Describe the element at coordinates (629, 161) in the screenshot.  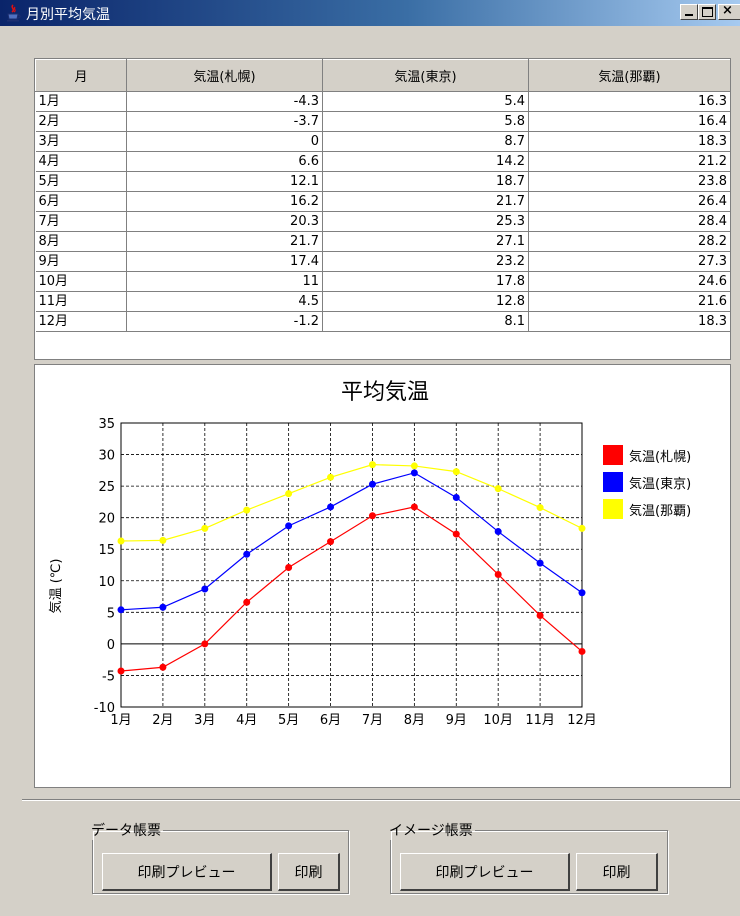
I see `temperature-cell: 21.2` at that location.